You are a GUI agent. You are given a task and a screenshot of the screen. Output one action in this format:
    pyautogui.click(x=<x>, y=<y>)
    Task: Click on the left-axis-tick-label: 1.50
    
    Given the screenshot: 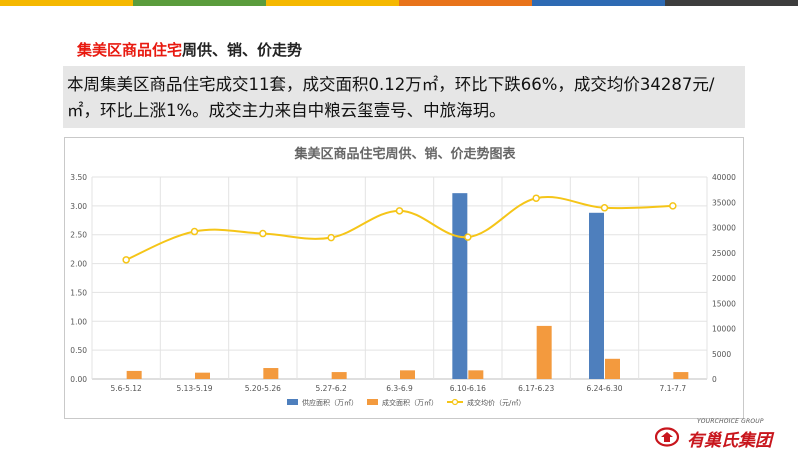 What is the action you would take?
    pyautogui.click(x=78, y=292)
    